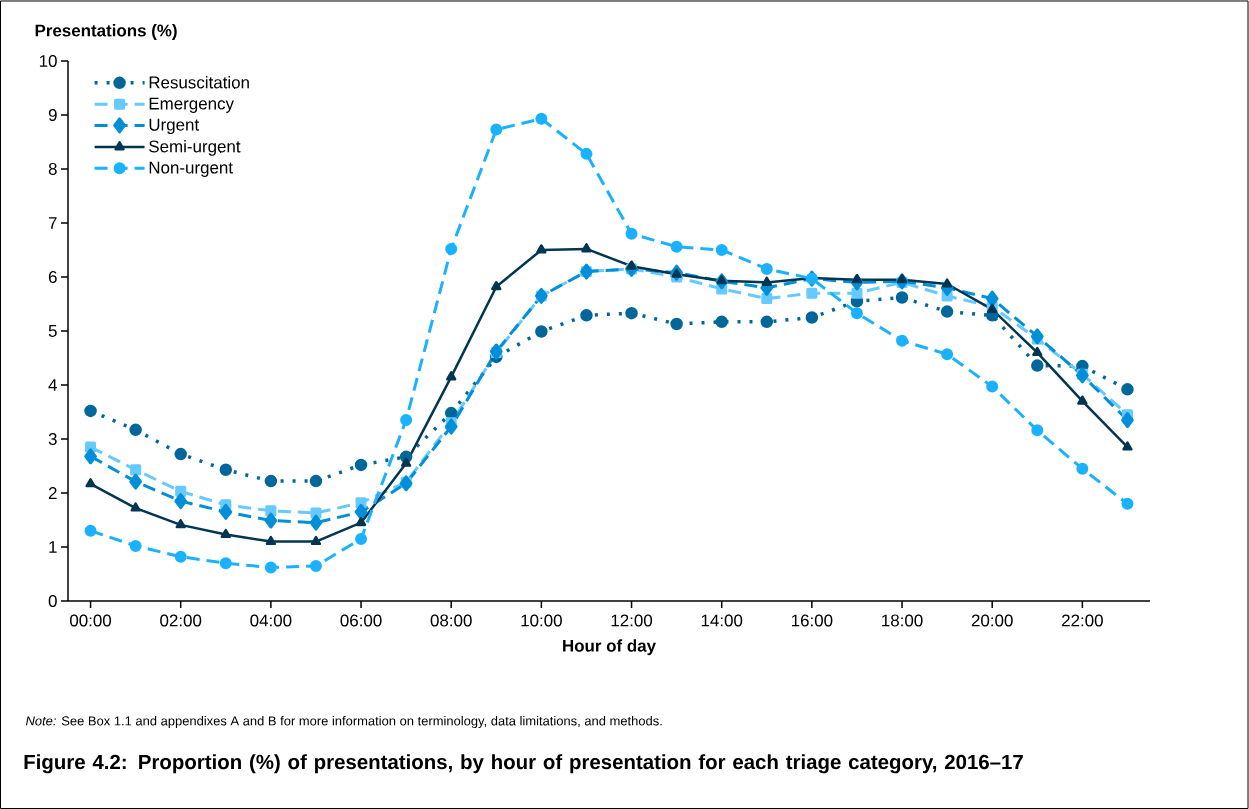 Image resolution: width=1249 pixels, height=809 pixels. What do you see at coordinates (52, 601) in the screenshot?
I see `y-tick-label: 0` at bounding box center [52, 601].